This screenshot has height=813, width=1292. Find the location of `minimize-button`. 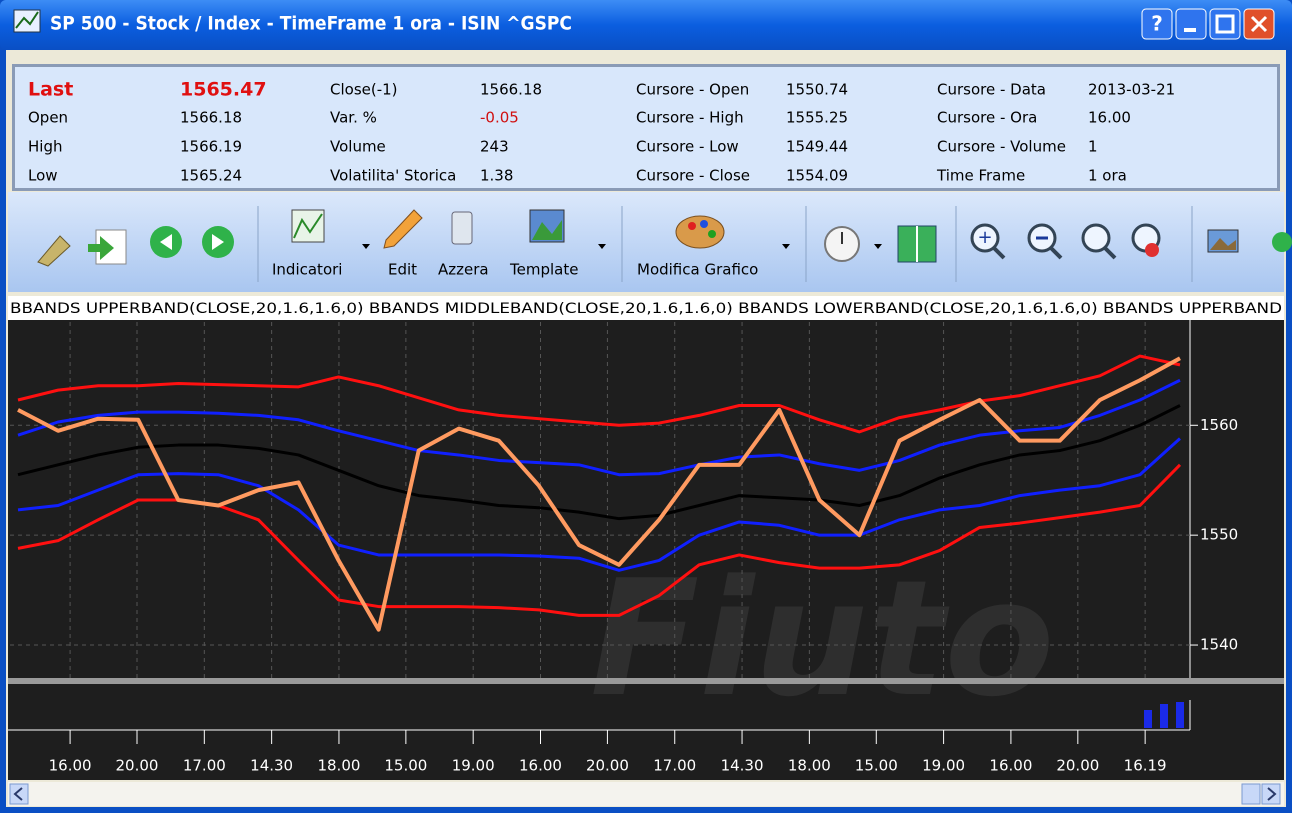

minimize-button is located at coordinates (1191, 24).